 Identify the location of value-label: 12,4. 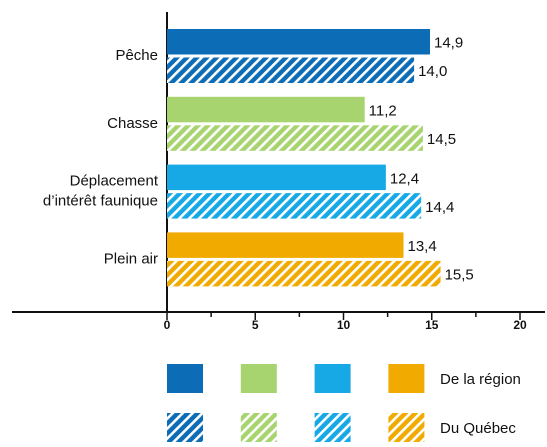
(404, 178).